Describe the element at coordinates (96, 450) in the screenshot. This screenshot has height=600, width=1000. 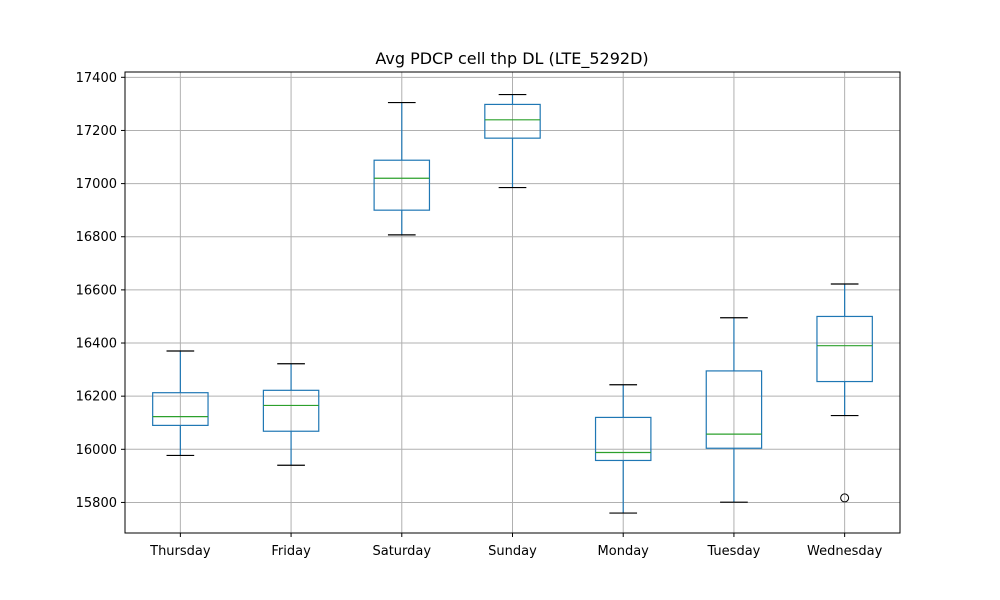
I see `y-tick-label: 16000` at that location.